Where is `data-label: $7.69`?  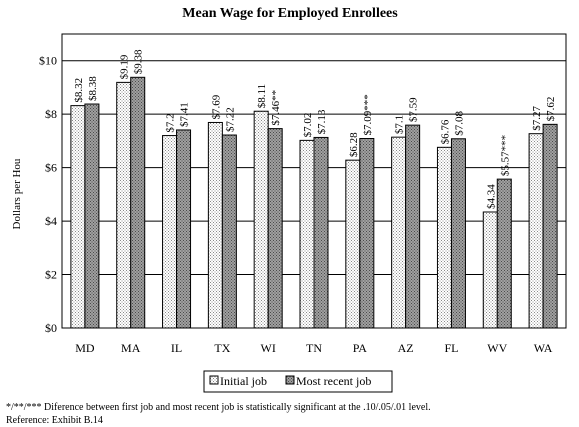
data-label: $7.69 is located at coordinates (216, 106).